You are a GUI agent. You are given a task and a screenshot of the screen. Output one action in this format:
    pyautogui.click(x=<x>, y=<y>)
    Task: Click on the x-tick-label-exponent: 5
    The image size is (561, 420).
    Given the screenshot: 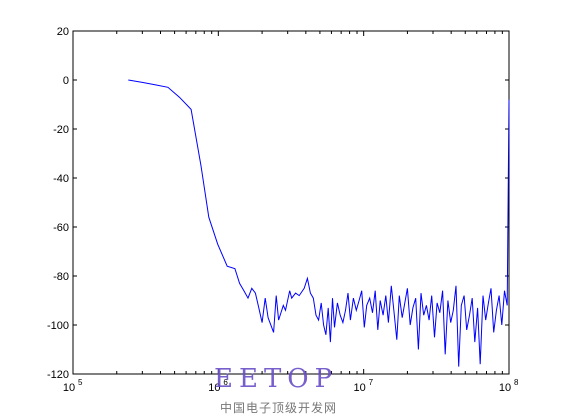 What is the action you would take?
    pyautogui.click(x=80, y=382)
    